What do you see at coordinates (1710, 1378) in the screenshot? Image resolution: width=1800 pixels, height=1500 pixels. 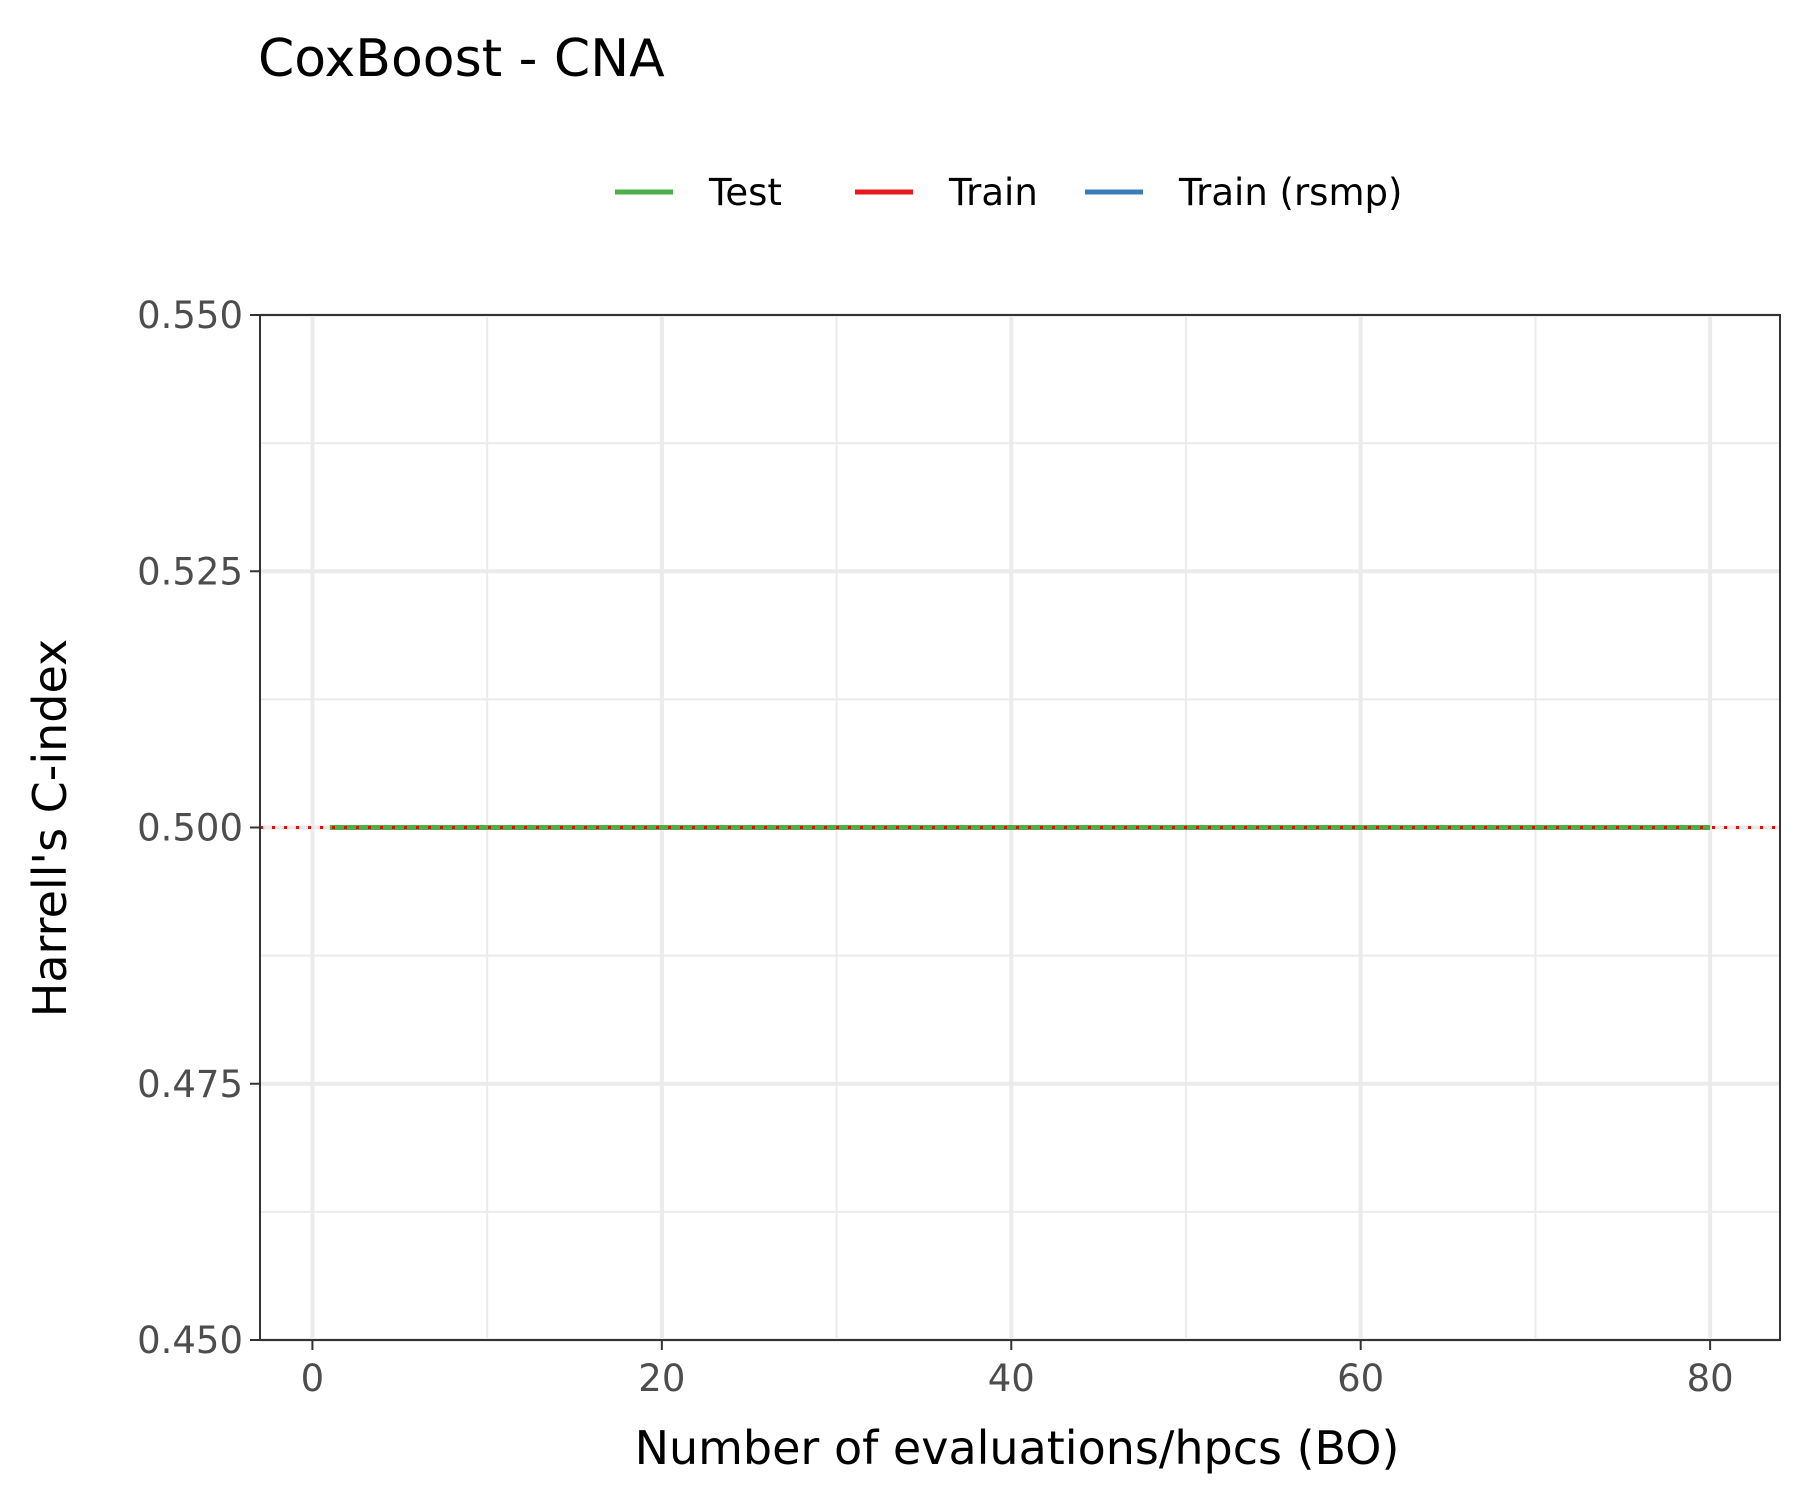 I see `x-tick-label: 80` at bounding box center [1710, 1378].